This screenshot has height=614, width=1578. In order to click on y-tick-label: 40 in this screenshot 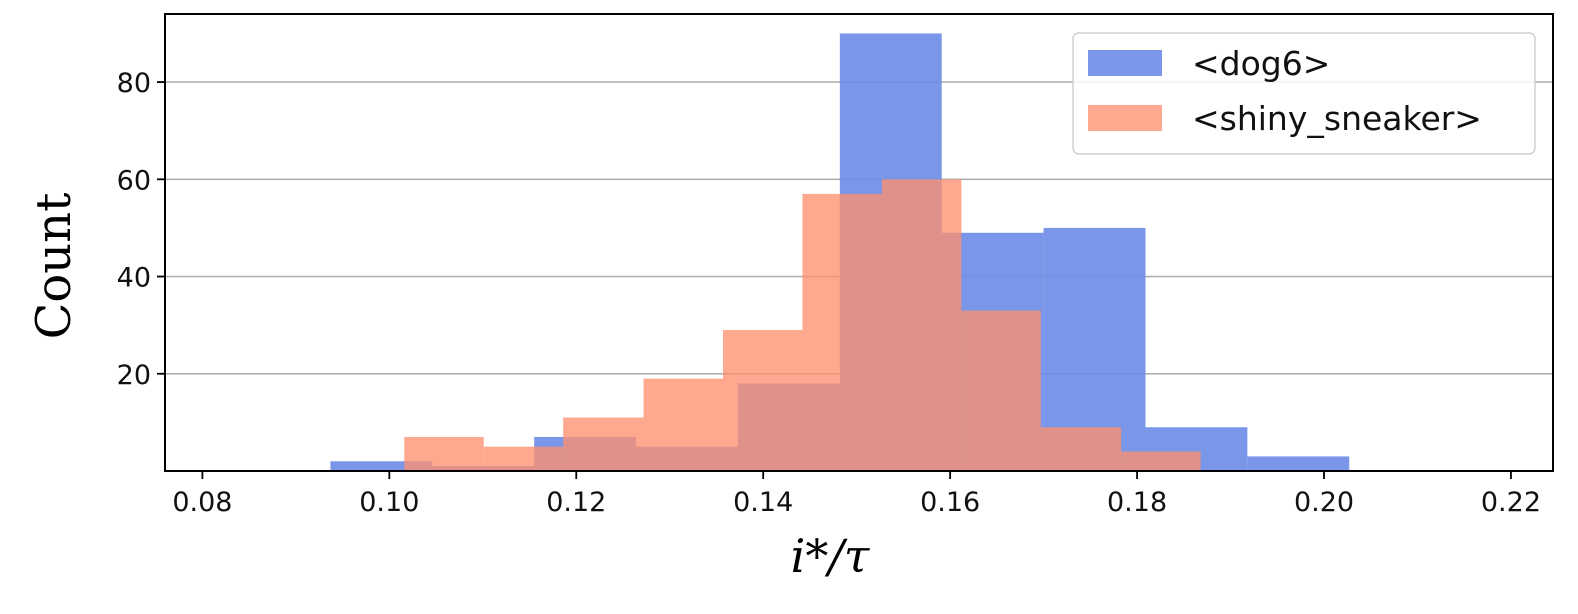, I will do `click(134, 278)`.